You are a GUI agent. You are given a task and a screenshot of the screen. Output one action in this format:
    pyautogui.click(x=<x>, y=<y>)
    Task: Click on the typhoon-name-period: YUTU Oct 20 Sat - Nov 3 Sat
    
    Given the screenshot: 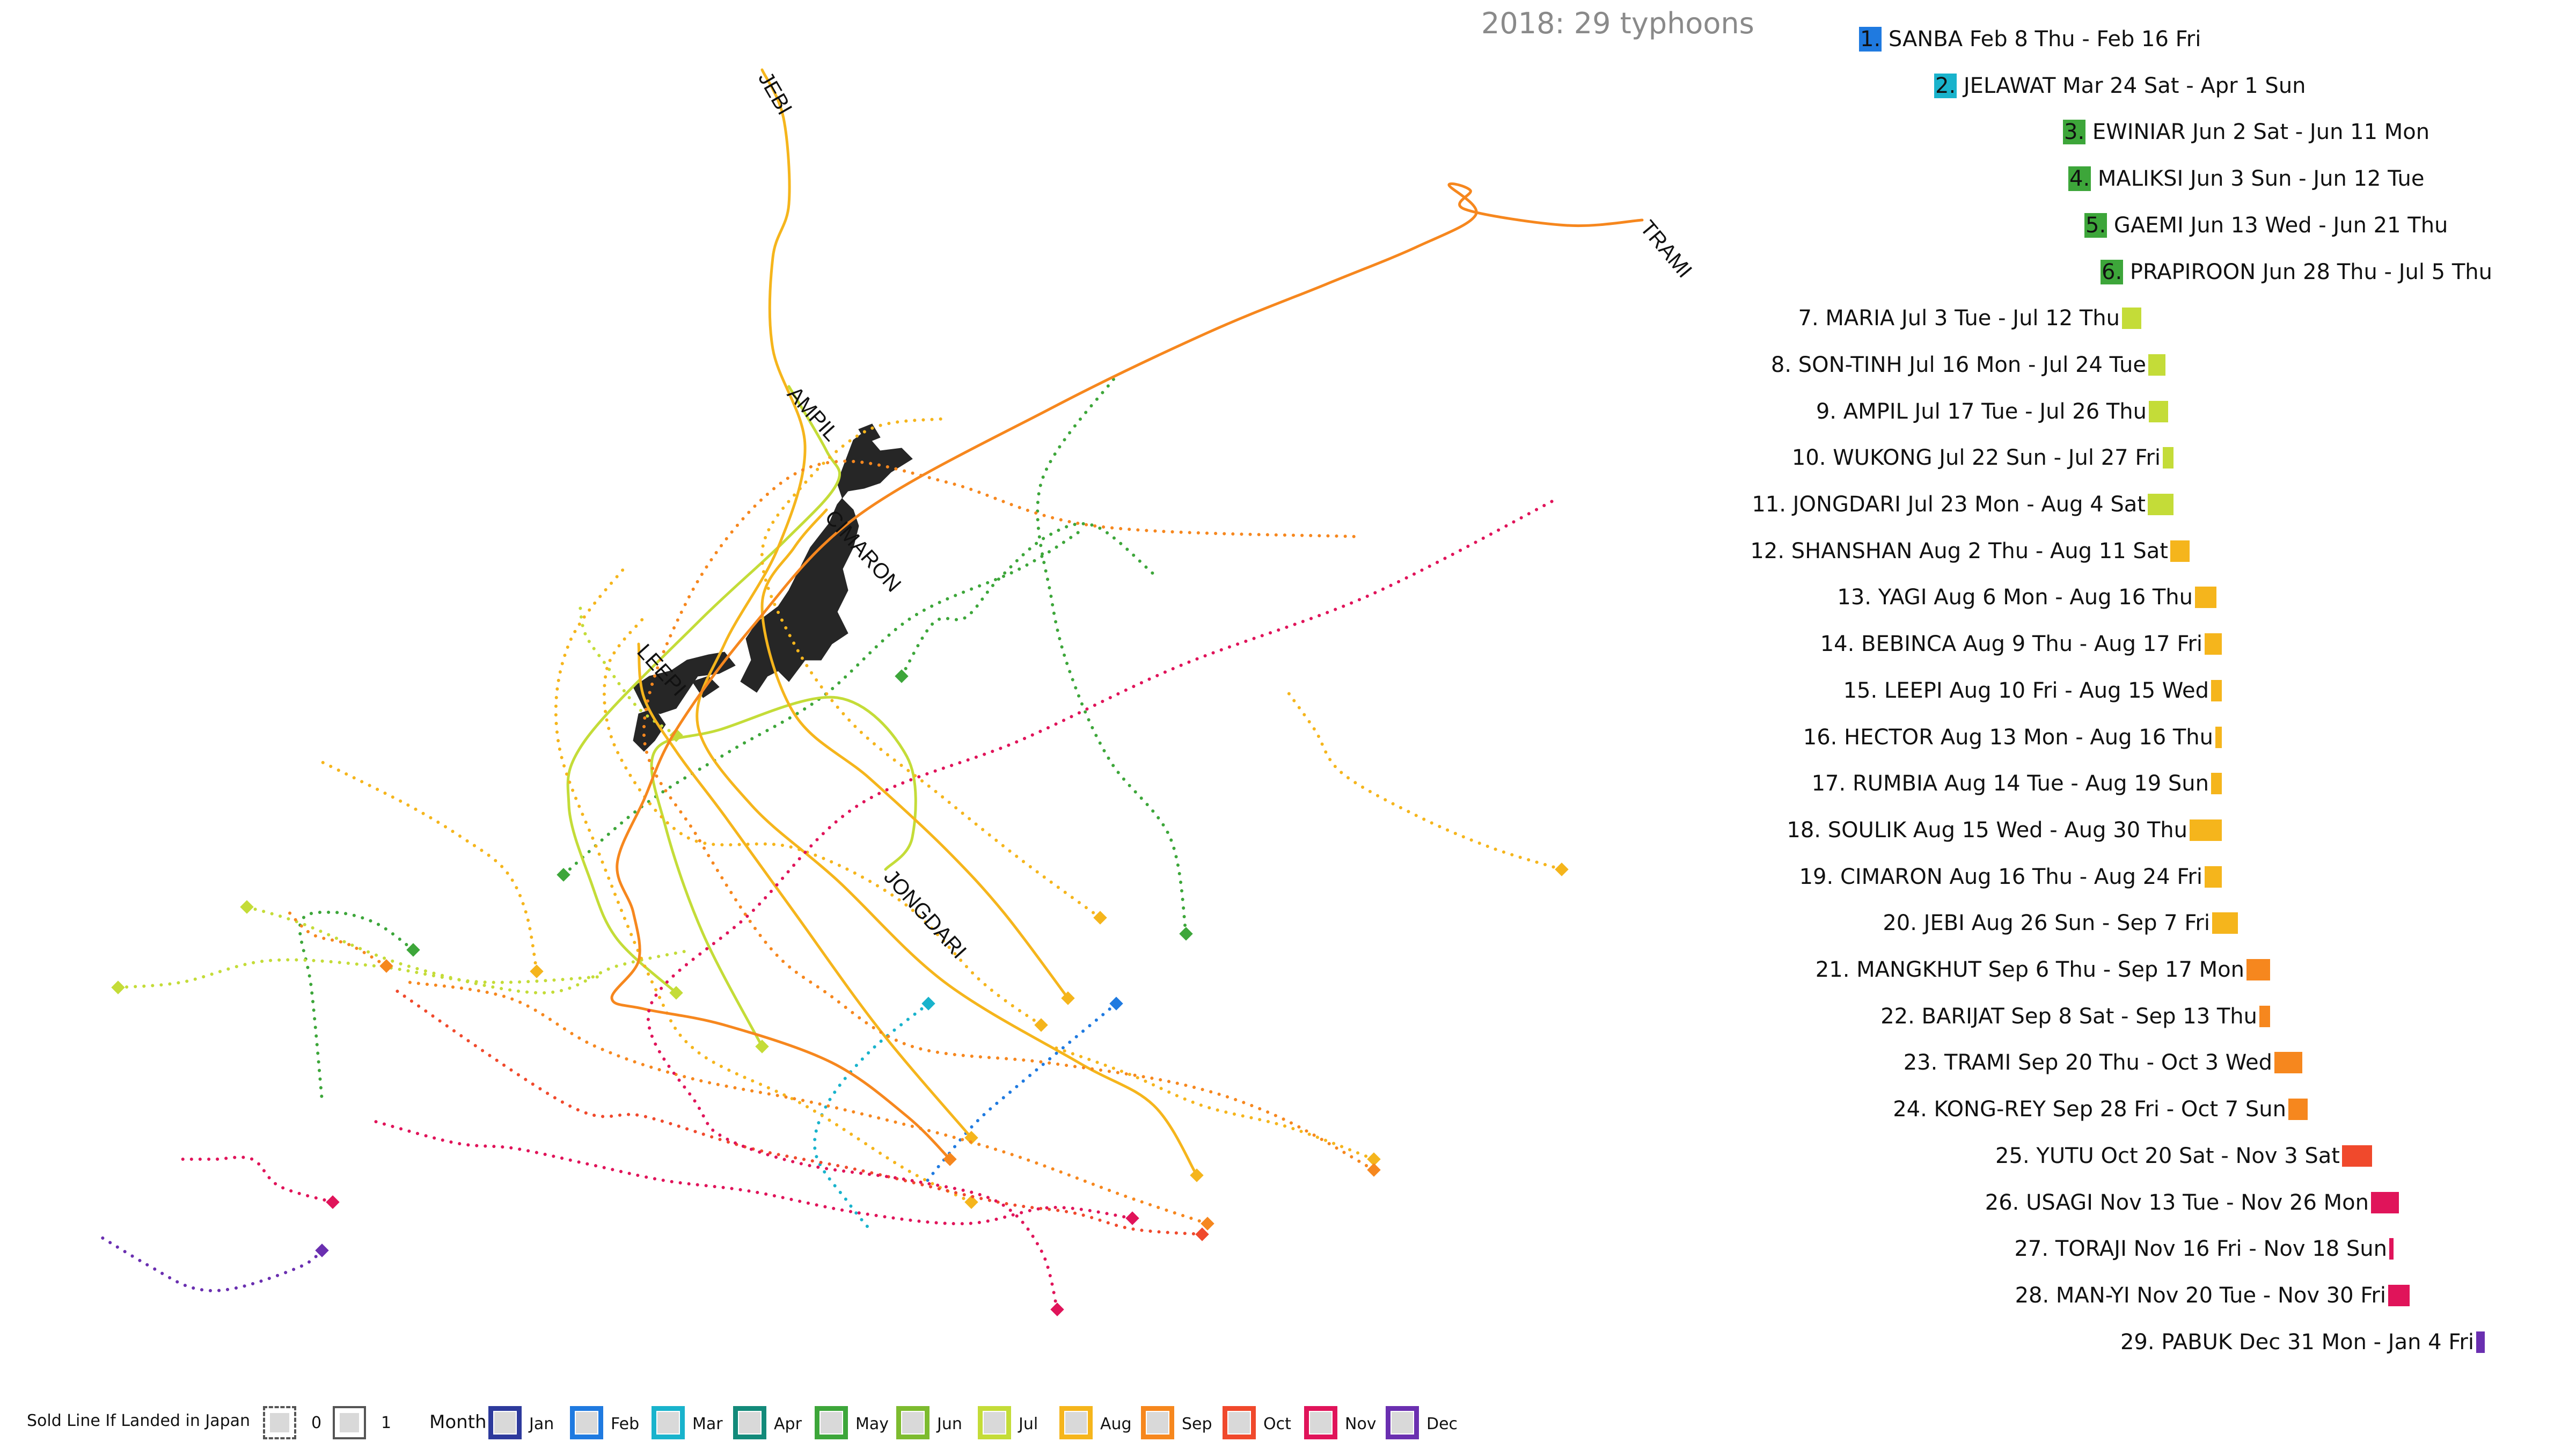 What is the action you would take?
    pyautogui.click(x=2184, y=1155)
    